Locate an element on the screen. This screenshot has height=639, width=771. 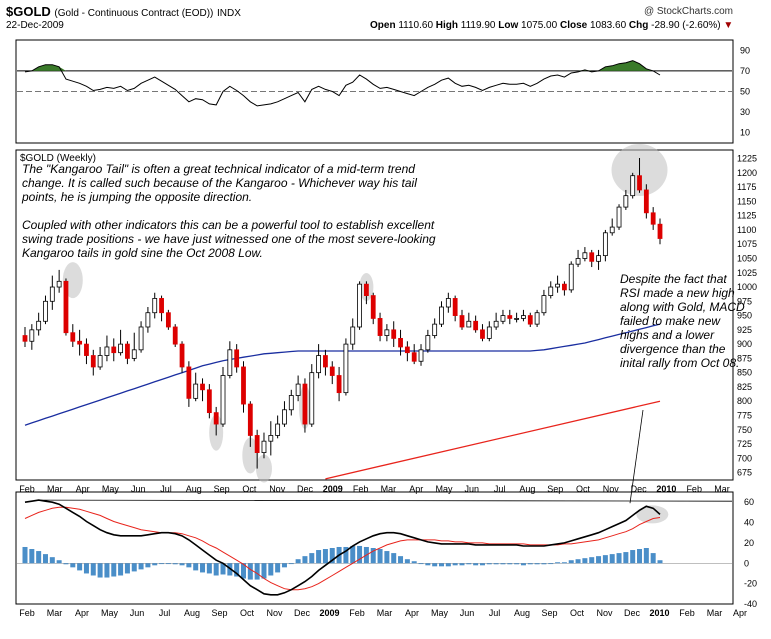
price-tick-label: 925 is located at coordinates (744, 330).